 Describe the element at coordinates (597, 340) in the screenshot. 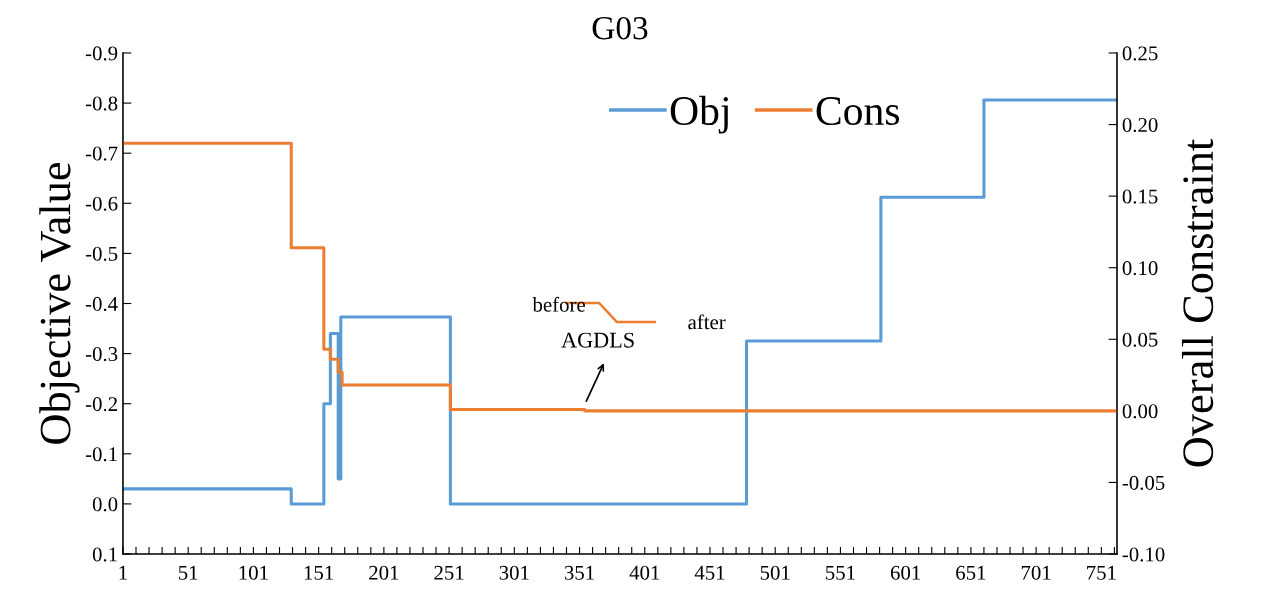

I see `annotation: AGDLS` at that location.